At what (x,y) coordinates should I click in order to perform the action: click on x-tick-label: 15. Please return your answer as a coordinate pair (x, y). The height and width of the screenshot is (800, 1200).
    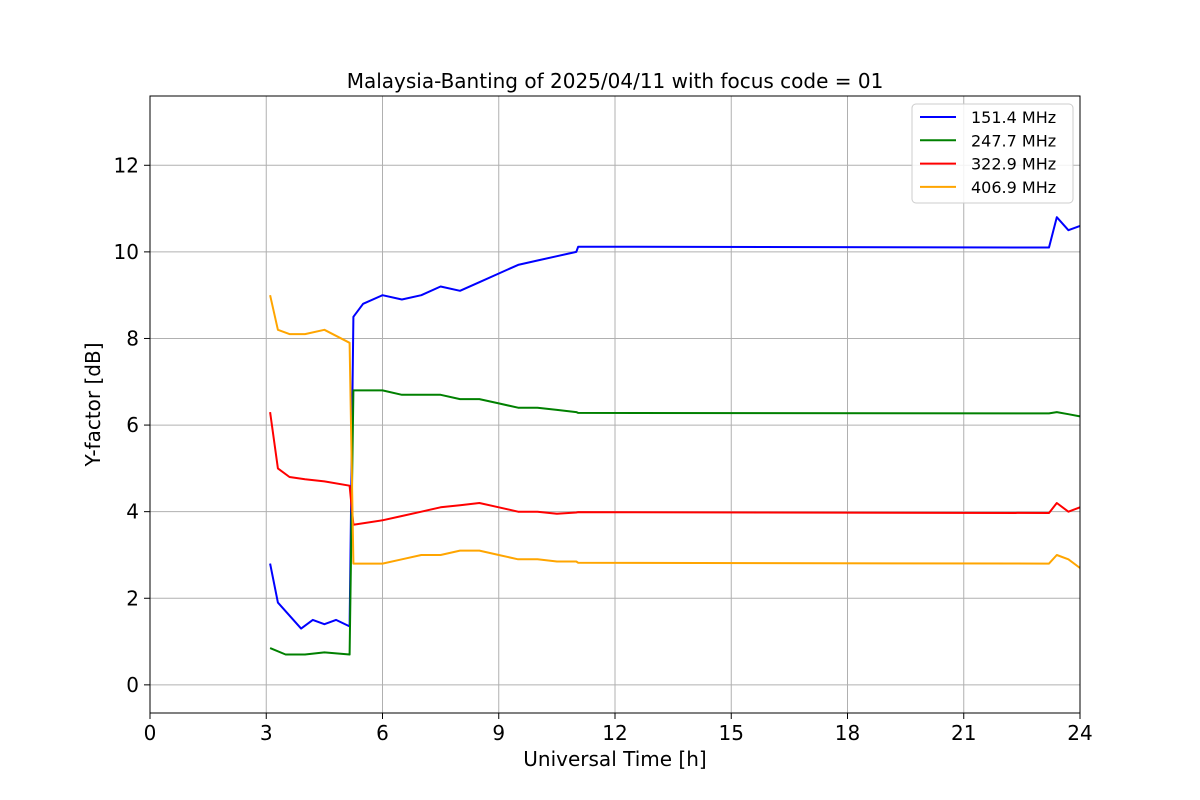
    Looking at the image, I should click on (731, 733).